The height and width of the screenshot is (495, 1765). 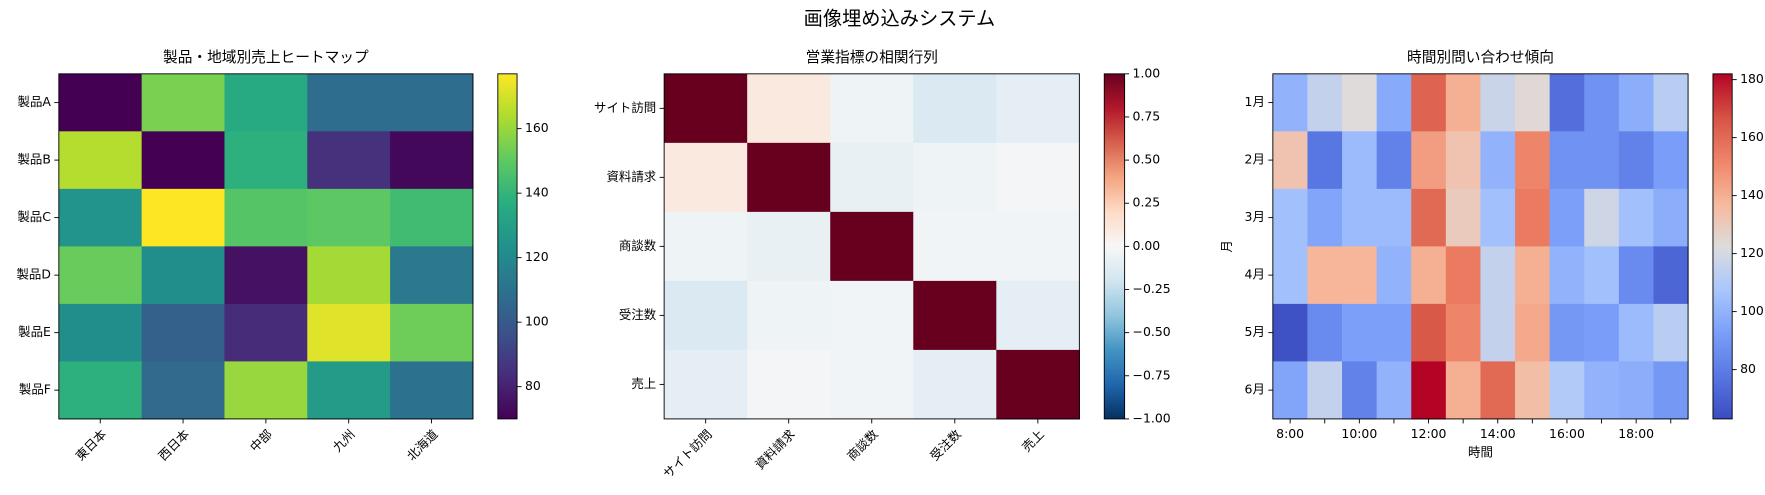 I want to click on y-tick-label: 商談数, so click(x=638, y=245).